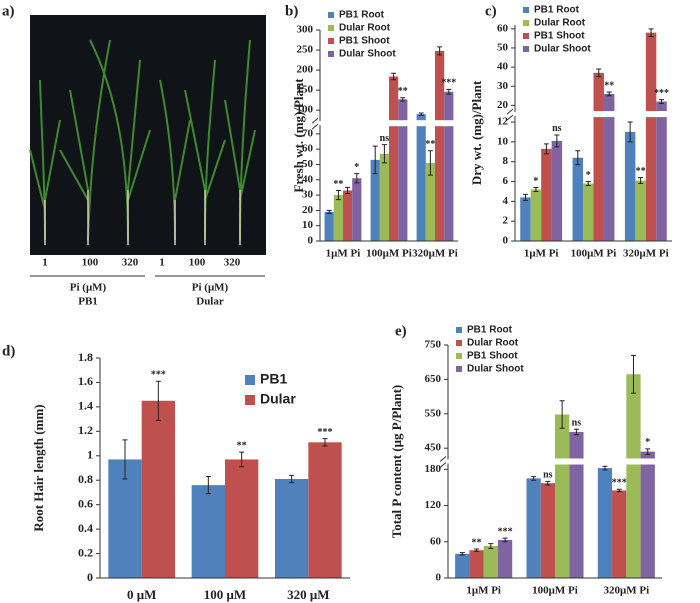 Image resolution: width=700 pixels, height=603 pixels. Describe the element at coordinates (433, 379) in the screenshot. I see `y-tick-label: 650` at that location.